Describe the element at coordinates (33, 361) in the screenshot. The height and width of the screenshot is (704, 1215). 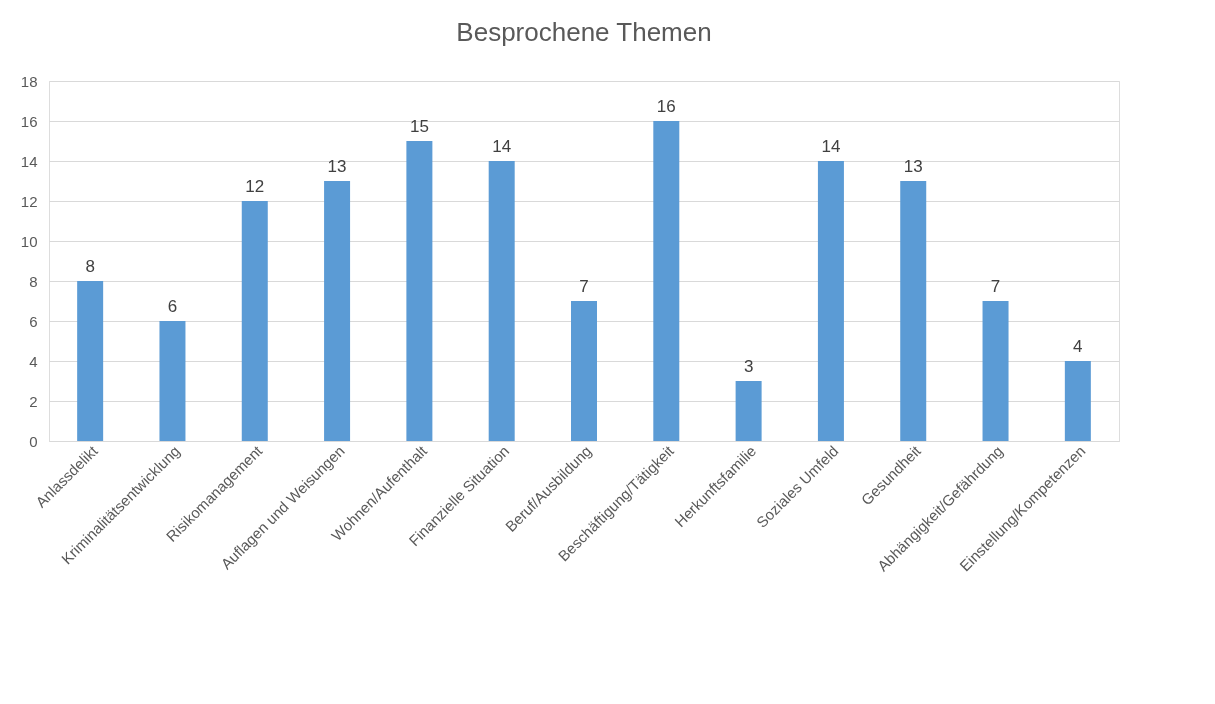
I see `y-tick-label: 4` at that location.